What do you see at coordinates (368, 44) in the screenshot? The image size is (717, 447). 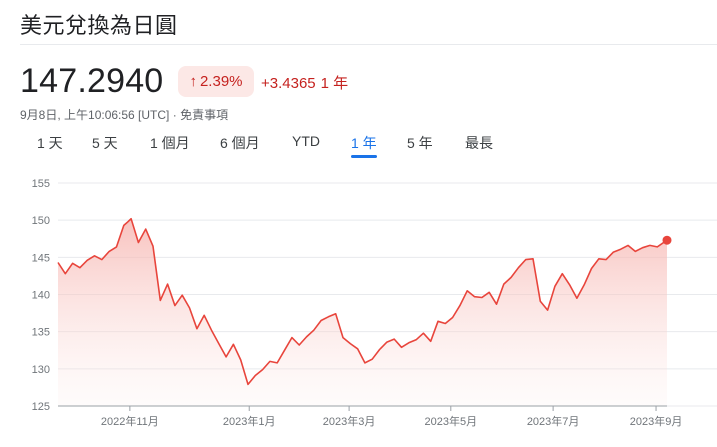 I see `header-divider` at bounding box center [368, 44].